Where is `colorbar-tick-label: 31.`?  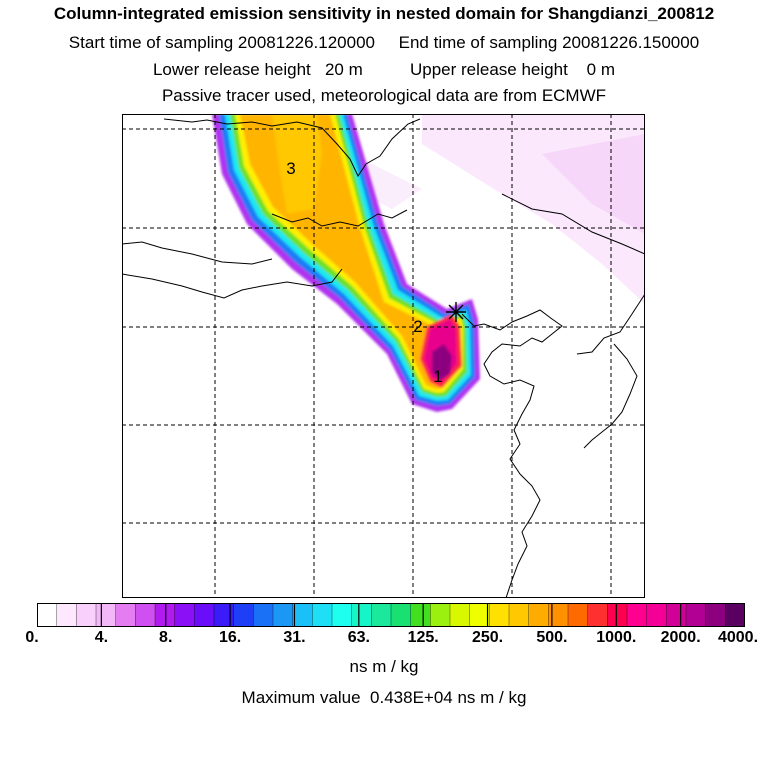
colorbar-tick-label: 31. is located at coordinates (294, 637).